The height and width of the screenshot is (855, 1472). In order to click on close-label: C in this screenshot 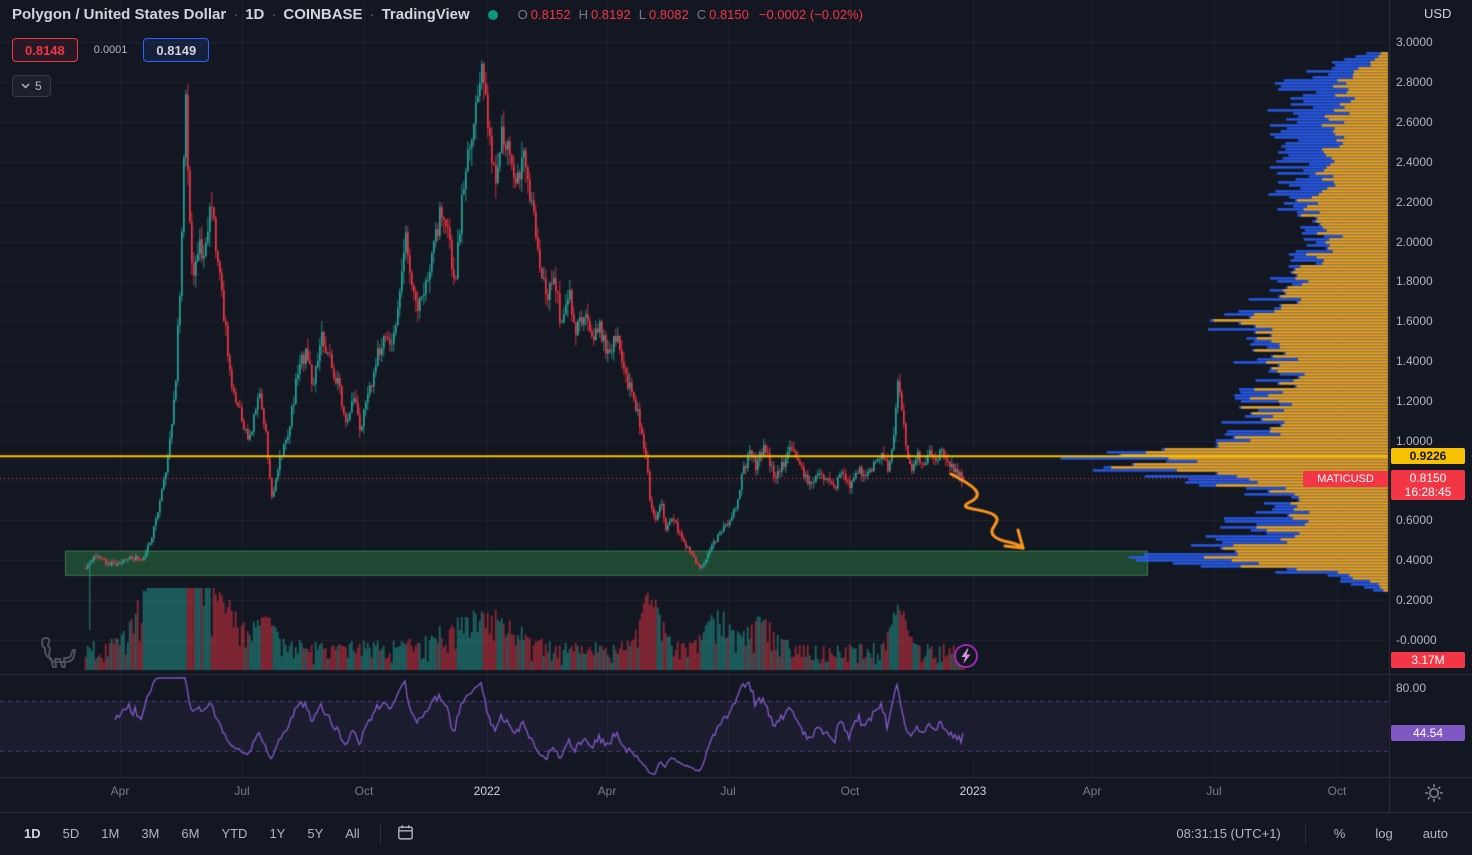, I will do `click(701, 14)`.